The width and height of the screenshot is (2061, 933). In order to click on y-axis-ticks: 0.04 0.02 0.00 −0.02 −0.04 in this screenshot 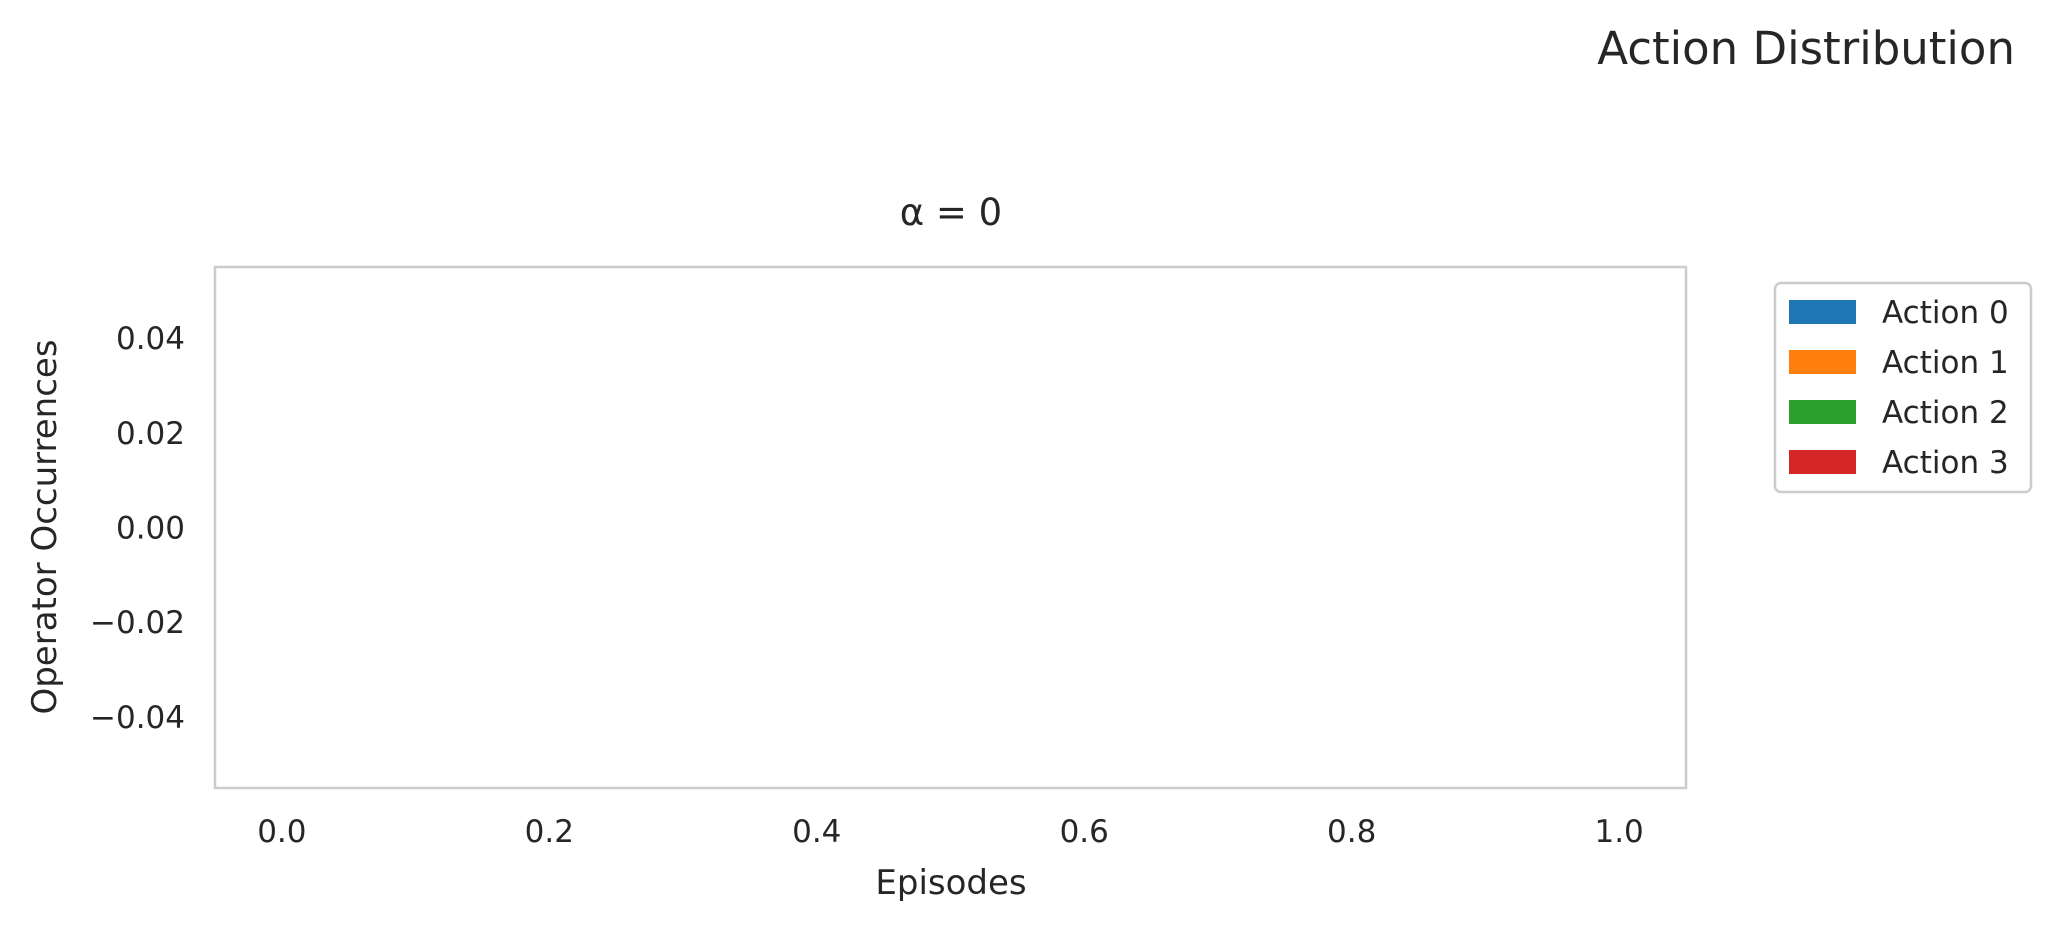, I will do `click(137, 528)`.